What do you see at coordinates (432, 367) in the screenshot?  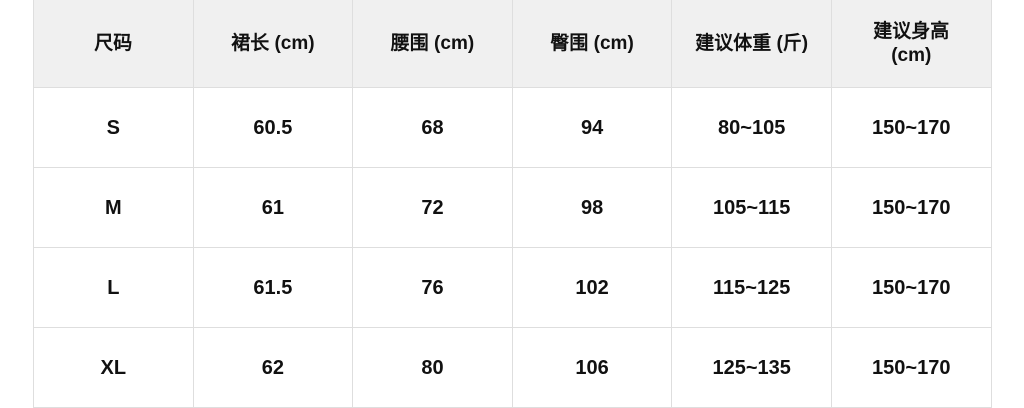 I see `cell-waist: 80` at bounding box center [432, 367].